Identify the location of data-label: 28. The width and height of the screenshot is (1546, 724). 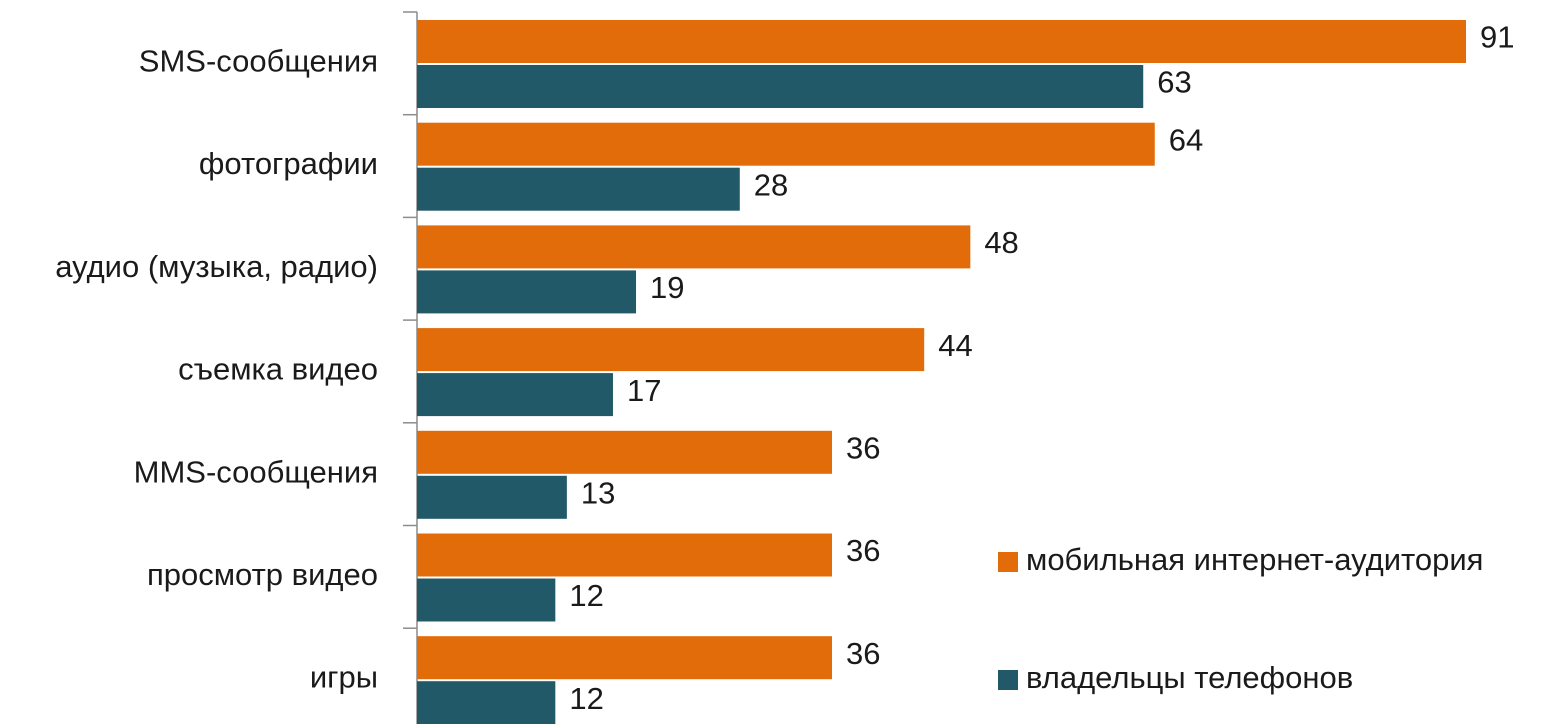
(771, 184).